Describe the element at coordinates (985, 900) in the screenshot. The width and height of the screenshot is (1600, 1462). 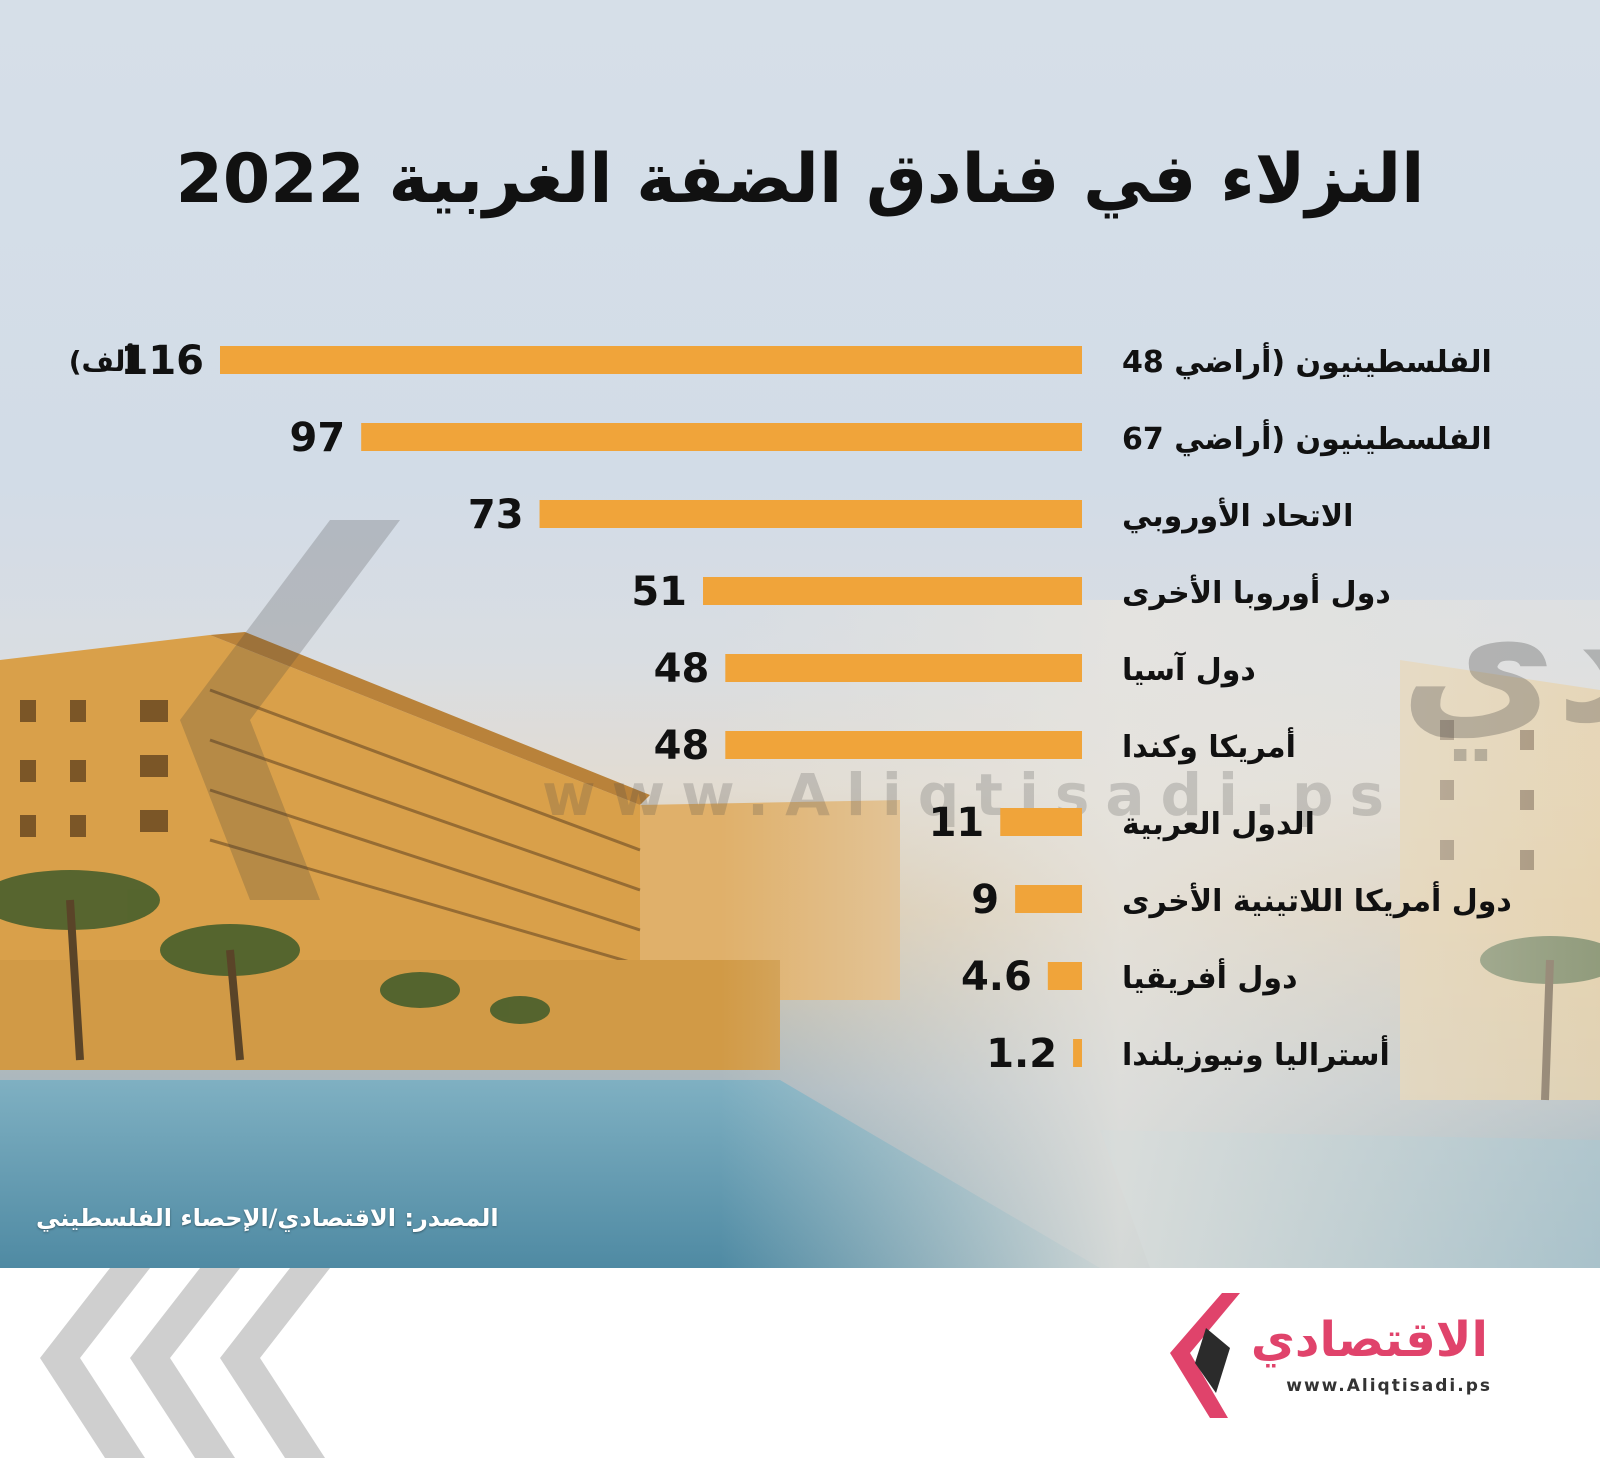
I see `value-label-7: 9` at that location.